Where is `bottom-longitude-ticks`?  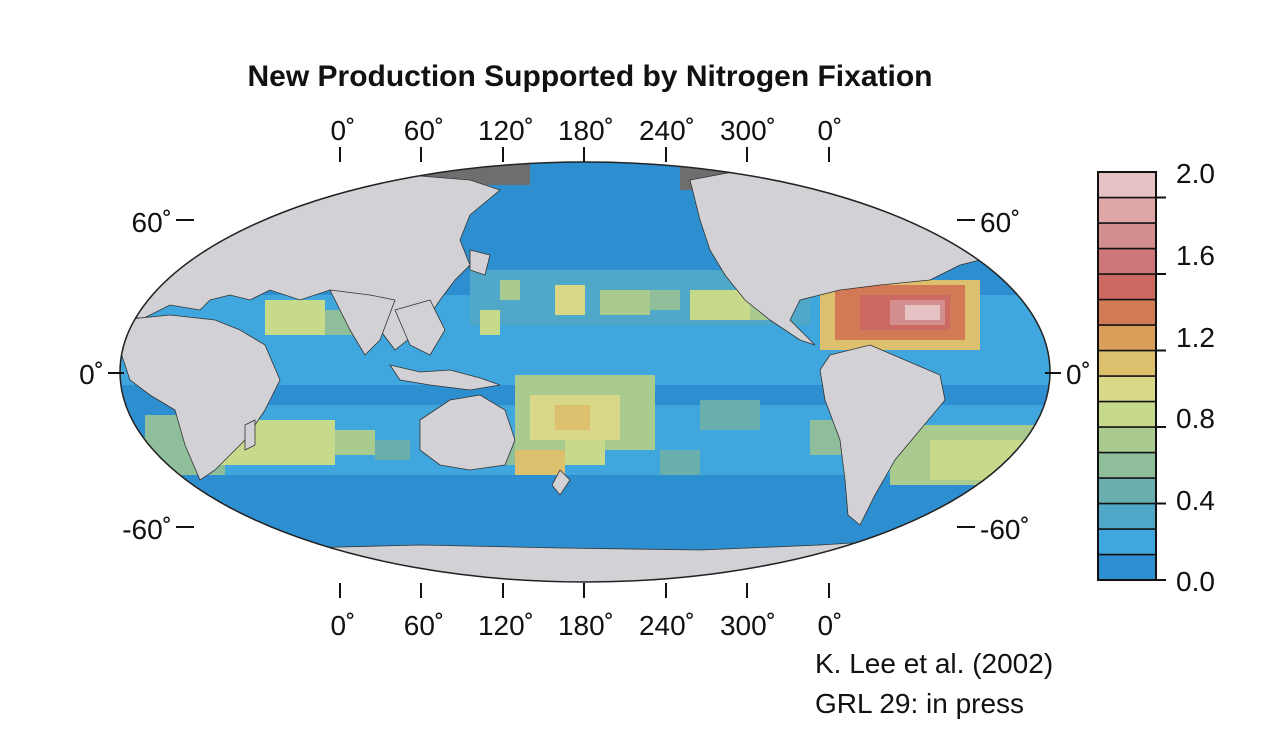
bottom-longitude-ticks is located at coordinates (584, 590).